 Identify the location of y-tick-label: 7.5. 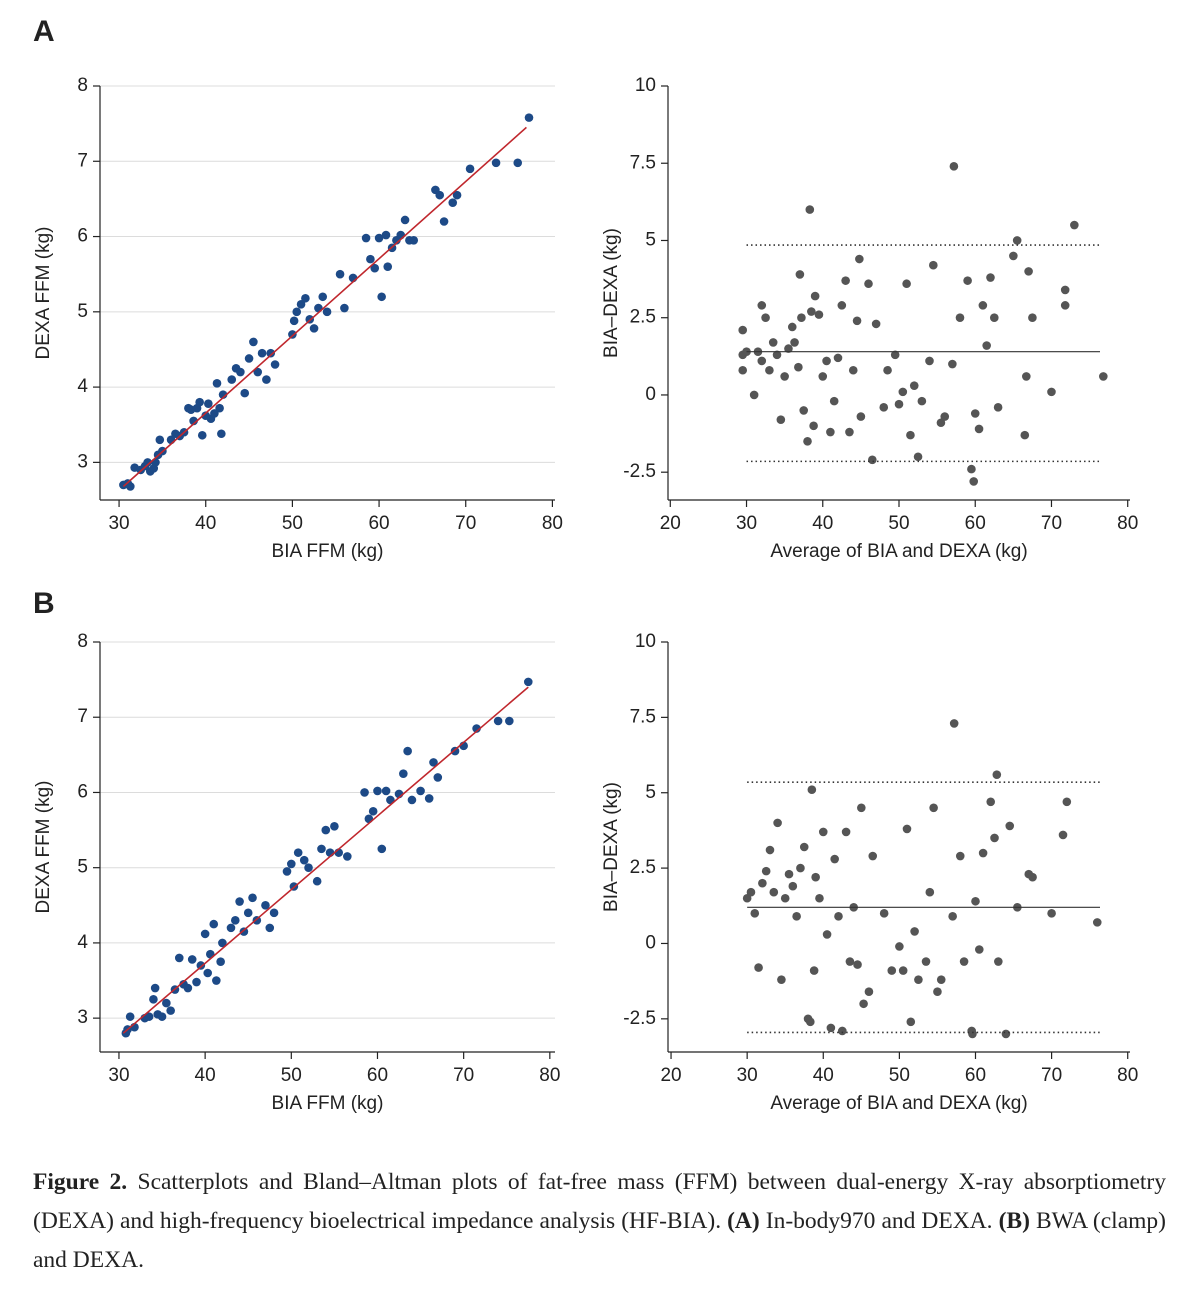
(643, 716).